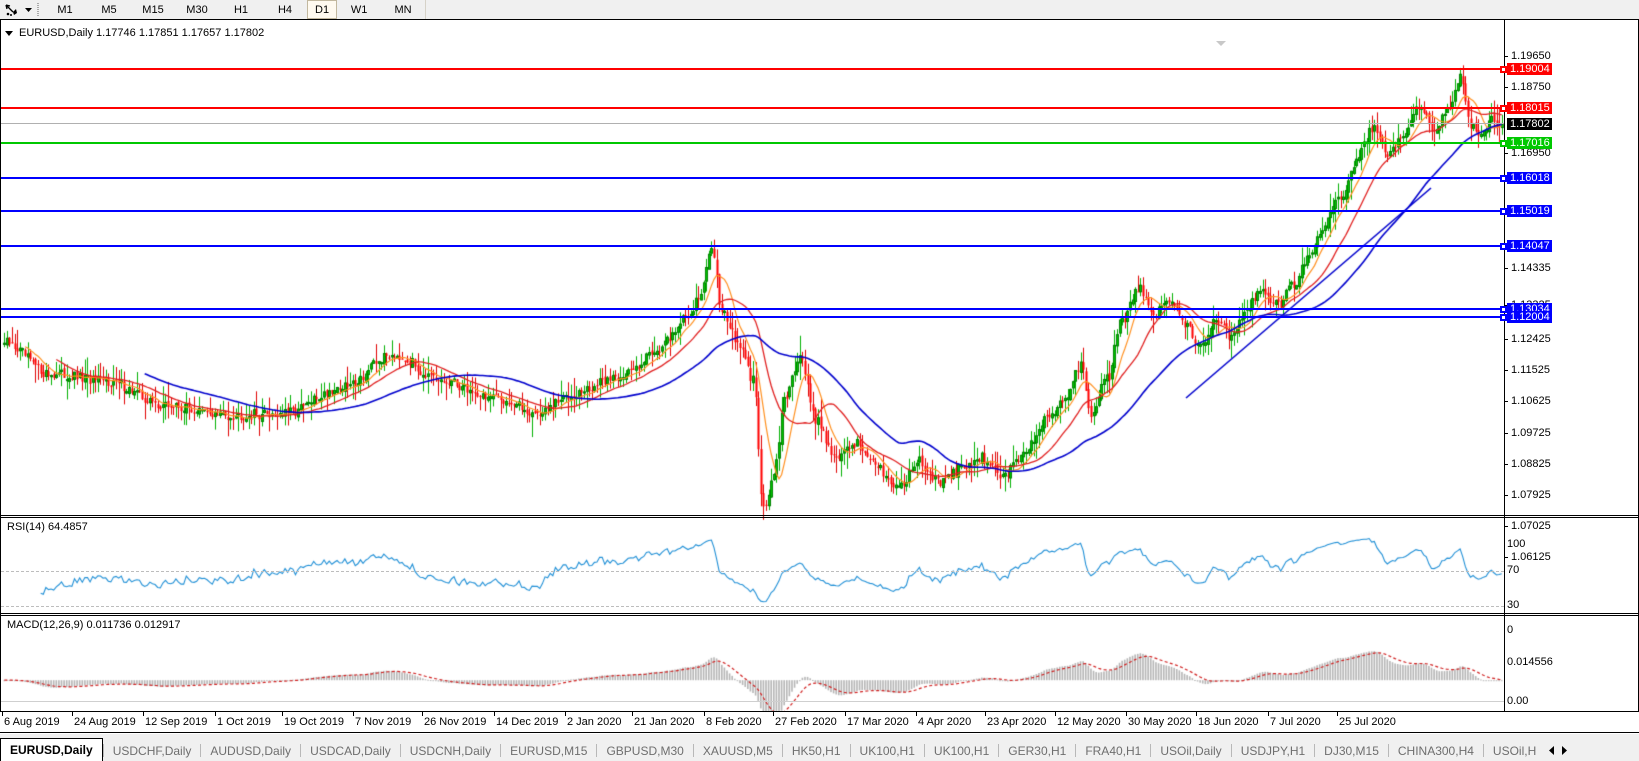  I want to click on price-tick-label: 1.11525, so click(1530, 370).